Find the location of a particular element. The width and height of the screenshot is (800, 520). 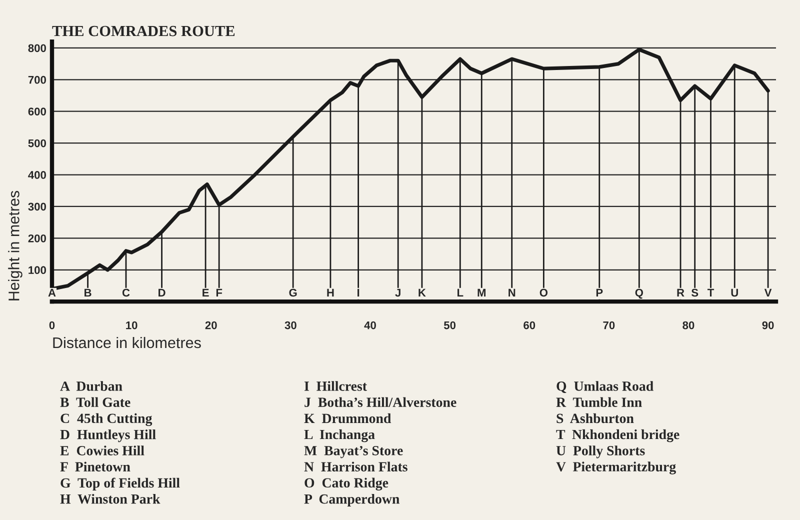

text: S Ashburton is located at coordinates (595, 418).